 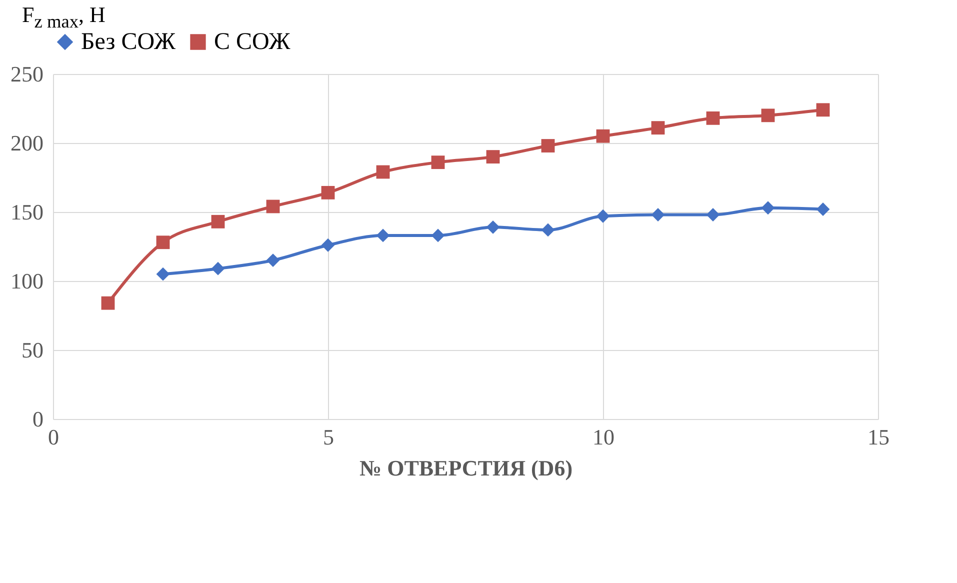 What do you see at coordinates (466, 468) in the screenshot?
I see `x-axis-title: № ОТВЕРСТИЯ (D6)` at bounding box center [466, 468].